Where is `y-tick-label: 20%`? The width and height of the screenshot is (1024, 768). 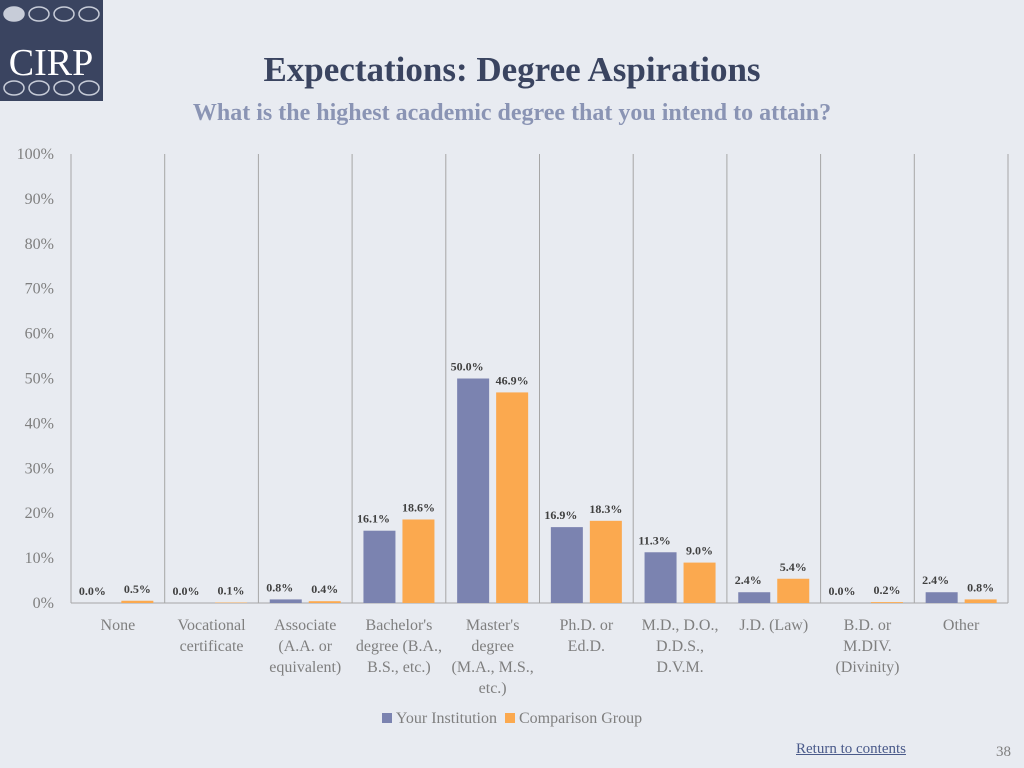
y-tick-label: 20% is located at coordinates (39, 513).